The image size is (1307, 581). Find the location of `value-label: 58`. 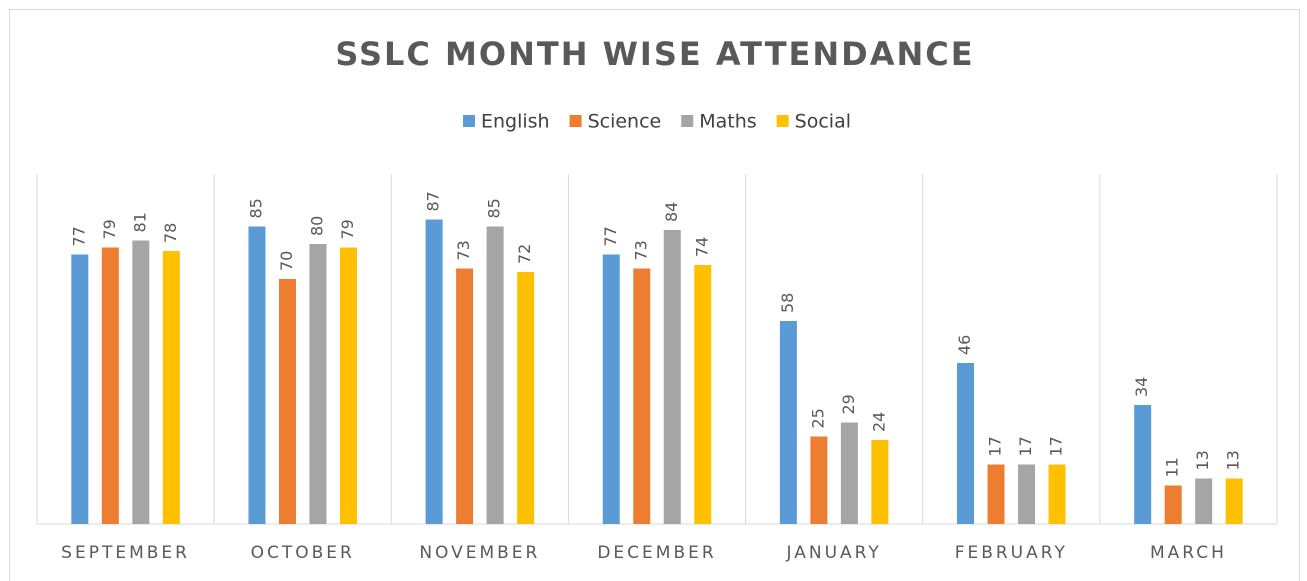

value-label: 58 is located at coordinates (787, 303).